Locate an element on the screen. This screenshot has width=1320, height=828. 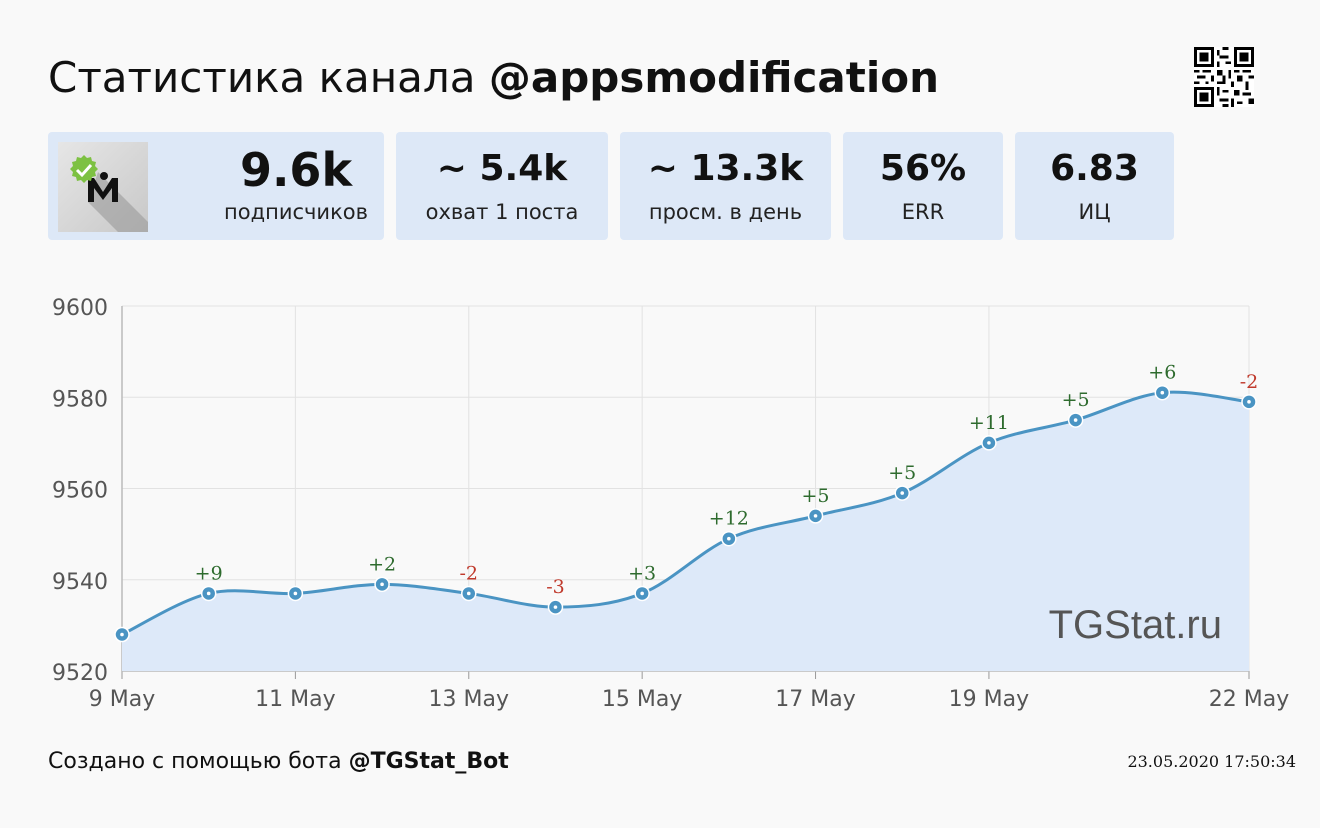
citation-index-label: ИЦ is located at coordinates (1094, 212).